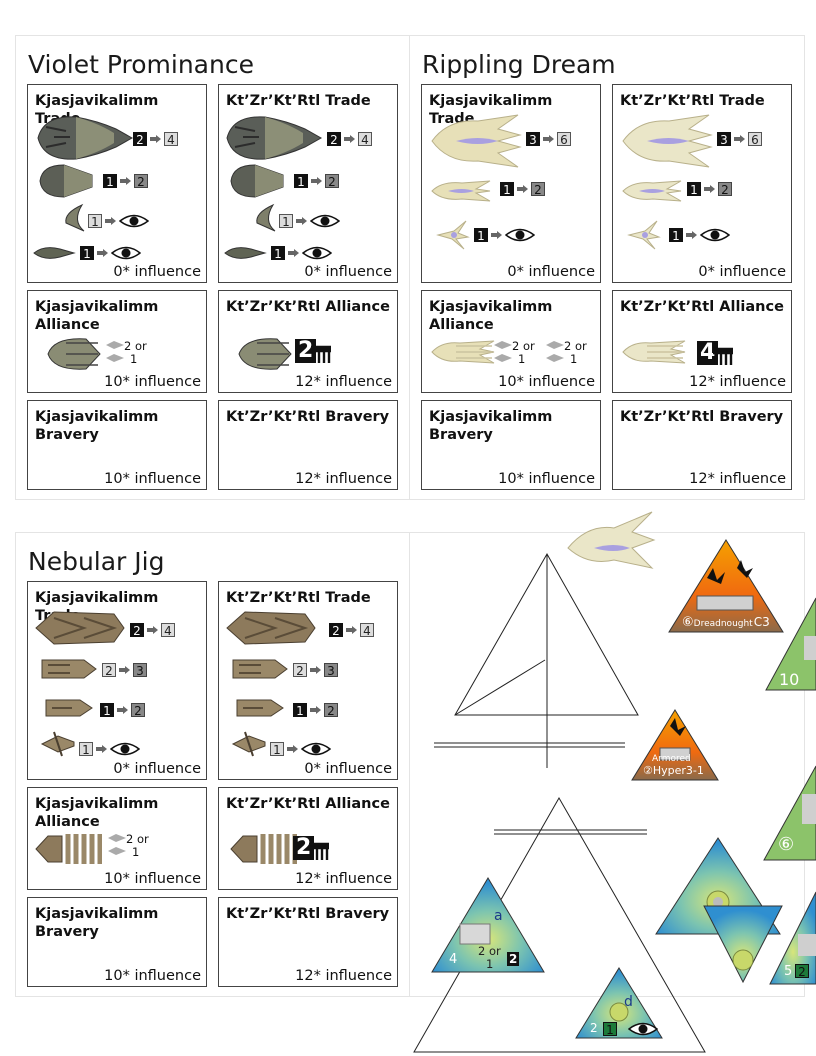 Image resolution: width=816 pixels, height=1056 pixels. I want to click on option-b: 1, so click(136, 852).